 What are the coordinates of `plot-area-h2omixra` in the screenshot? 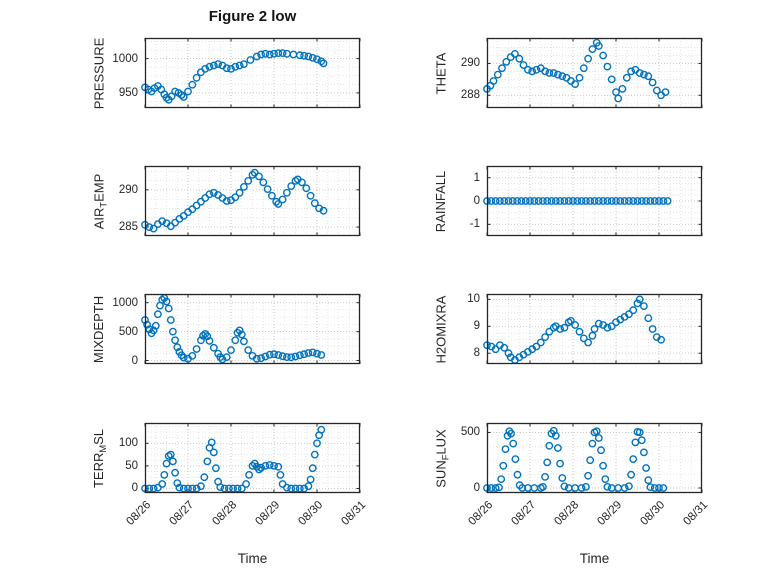 It's located at (593, 329).